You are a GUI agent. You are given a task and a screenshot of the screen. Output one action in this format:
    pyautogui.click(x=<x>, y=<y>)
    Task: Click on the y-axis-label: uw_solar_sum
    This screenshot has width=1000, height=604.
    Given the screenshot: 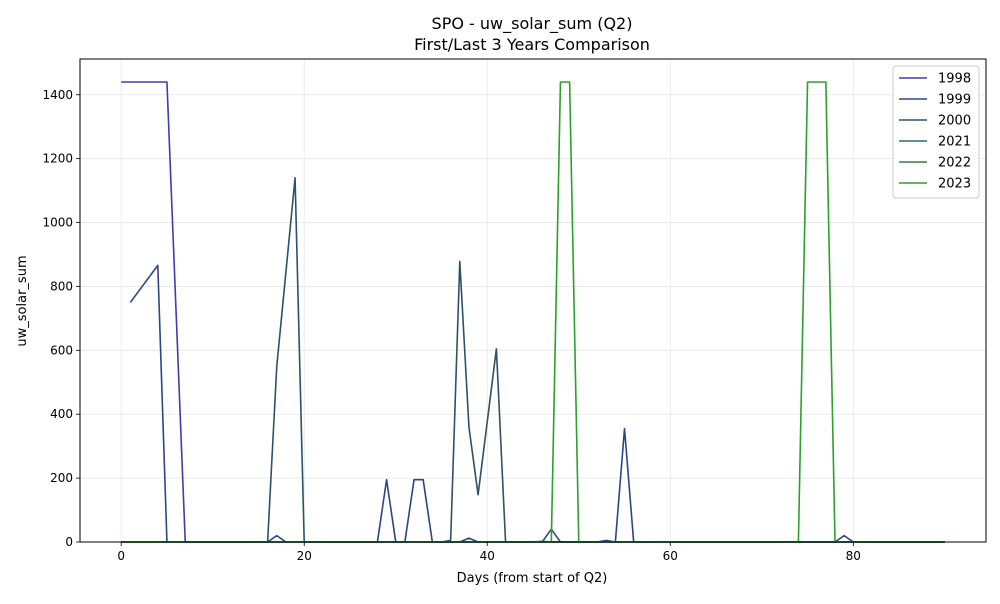 What is the action you would take?
    pyautogui.click(x=22, y=300)
    